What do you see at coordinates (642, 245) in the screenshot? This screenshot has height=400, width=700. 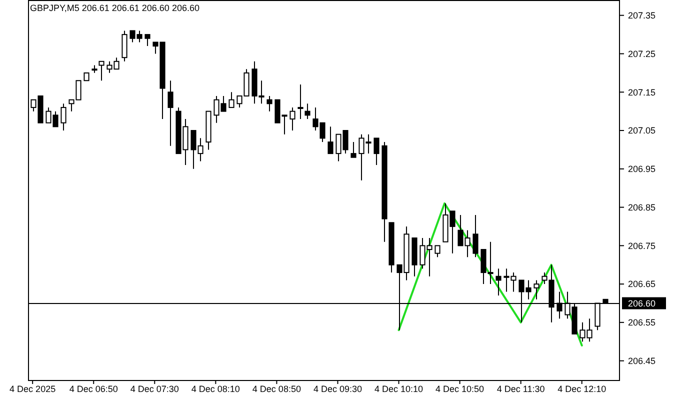 I see `y-tick-label: 206.75` at bounding box center [642, 245].